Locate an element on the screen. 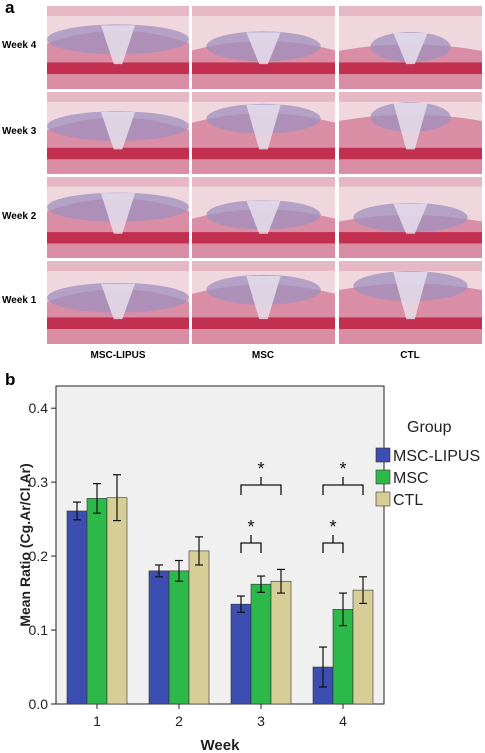 Image resolution: width=485 pixels, height=753 pixels. y-axis-label: Mean Ratio (Cg.Ar/Cl.Ar) is located at coordinates (25, 544).